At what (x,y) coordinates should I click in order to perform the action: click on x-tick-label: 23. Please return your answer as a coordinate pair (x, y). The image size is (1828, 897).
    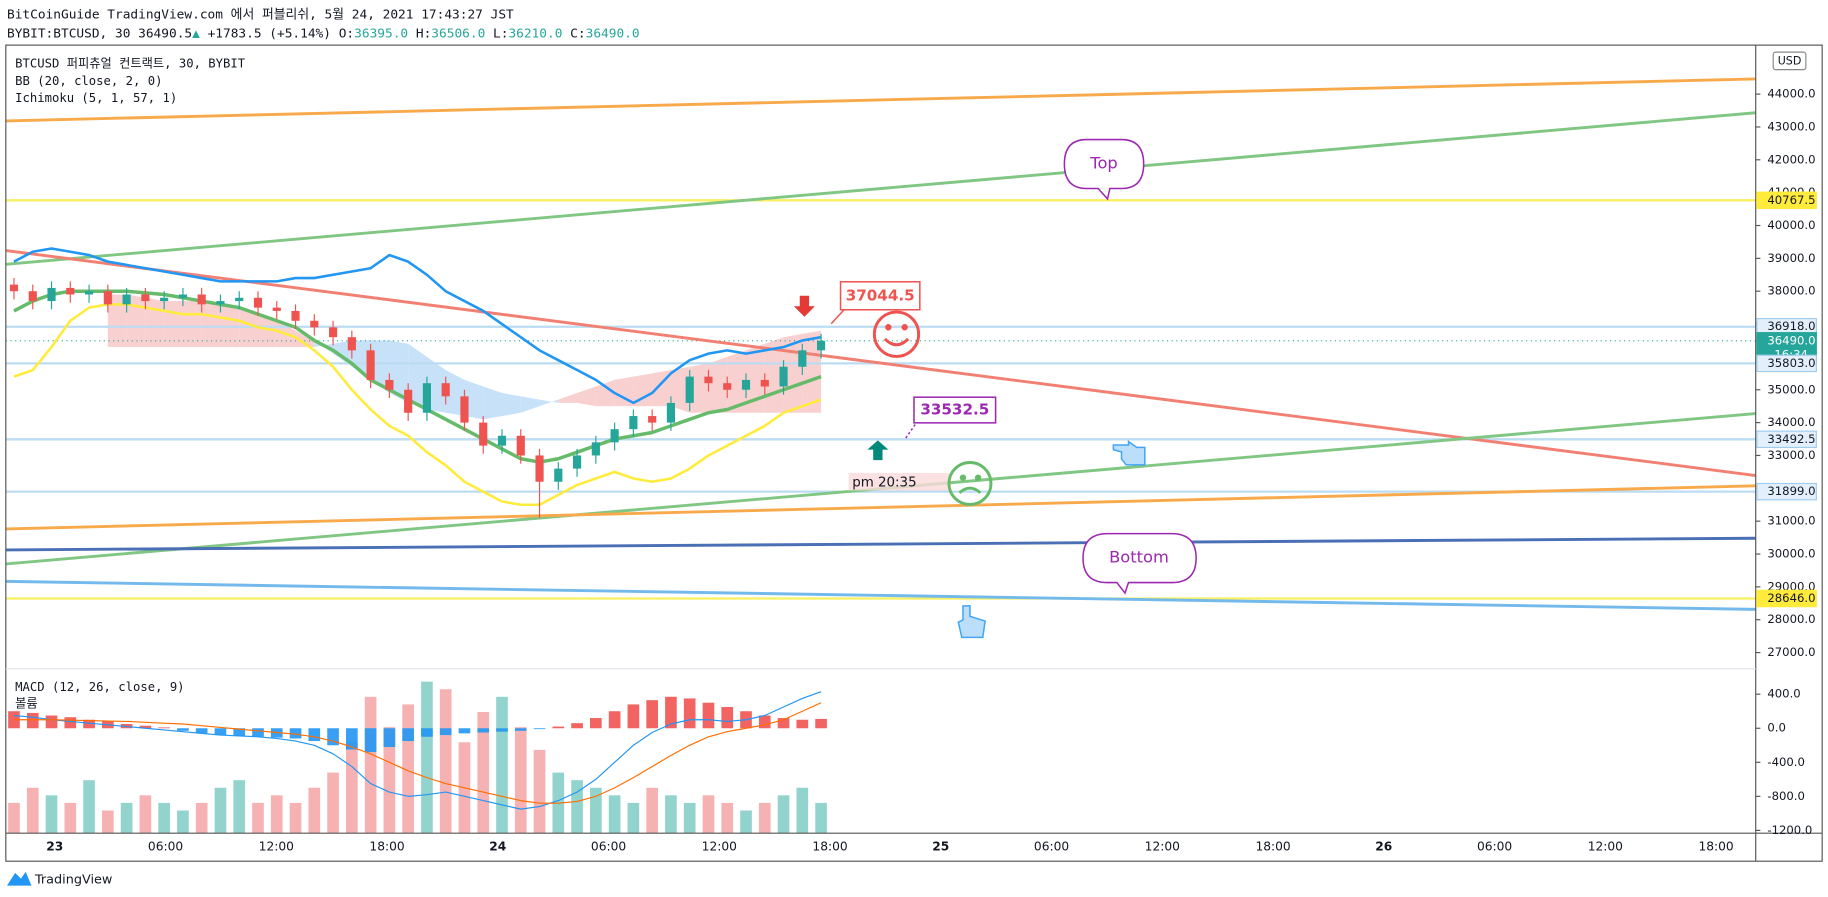
    Looking at the image, I should click on (54, 847).